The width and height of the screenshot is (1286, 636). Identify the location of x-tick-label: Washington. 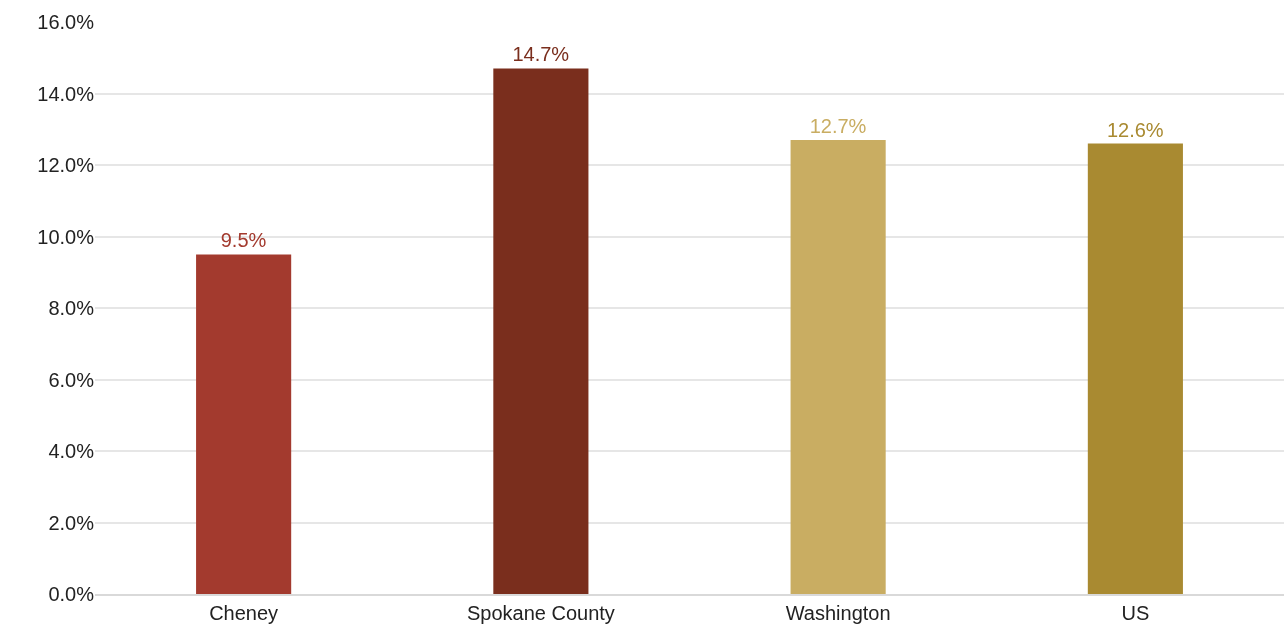
(838, 612).